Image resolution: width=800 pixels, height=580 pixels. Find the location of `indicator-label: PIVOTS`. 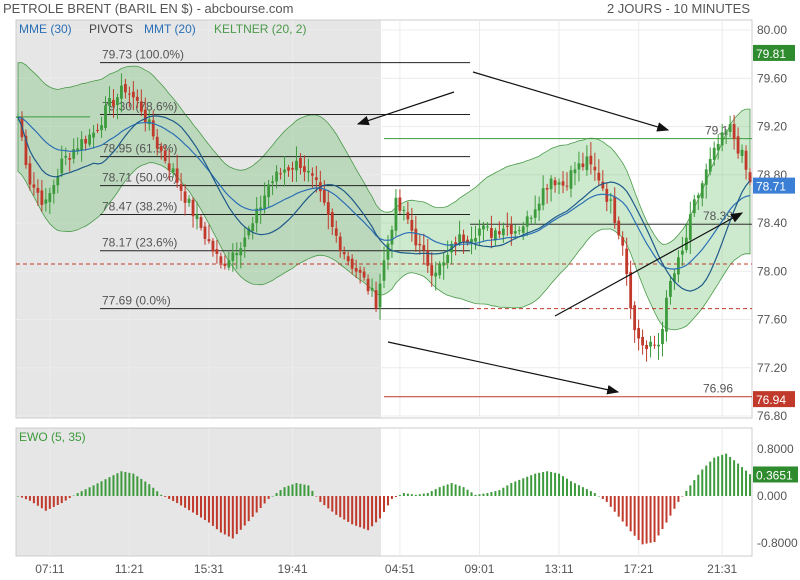

indicator-label: PIVOTS is located at coordinates (111, 29).